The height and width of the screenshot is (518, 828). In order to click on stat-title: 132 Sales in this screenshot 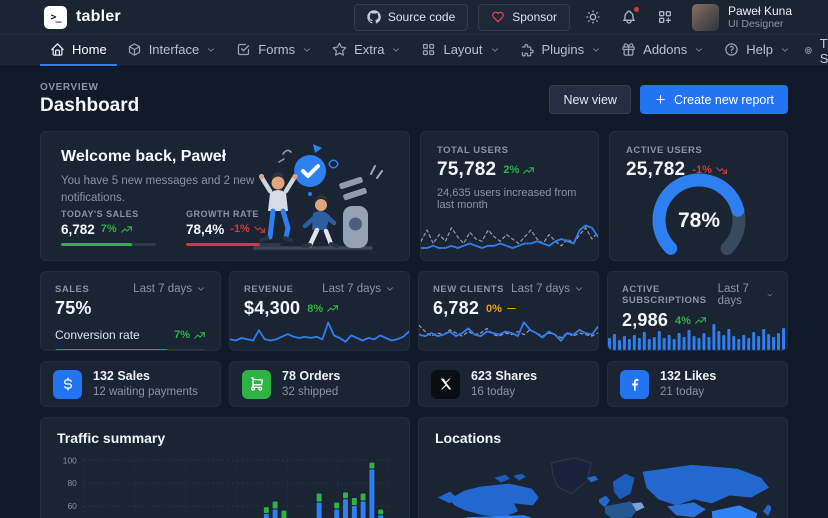, I will do `click(121, 376)`.